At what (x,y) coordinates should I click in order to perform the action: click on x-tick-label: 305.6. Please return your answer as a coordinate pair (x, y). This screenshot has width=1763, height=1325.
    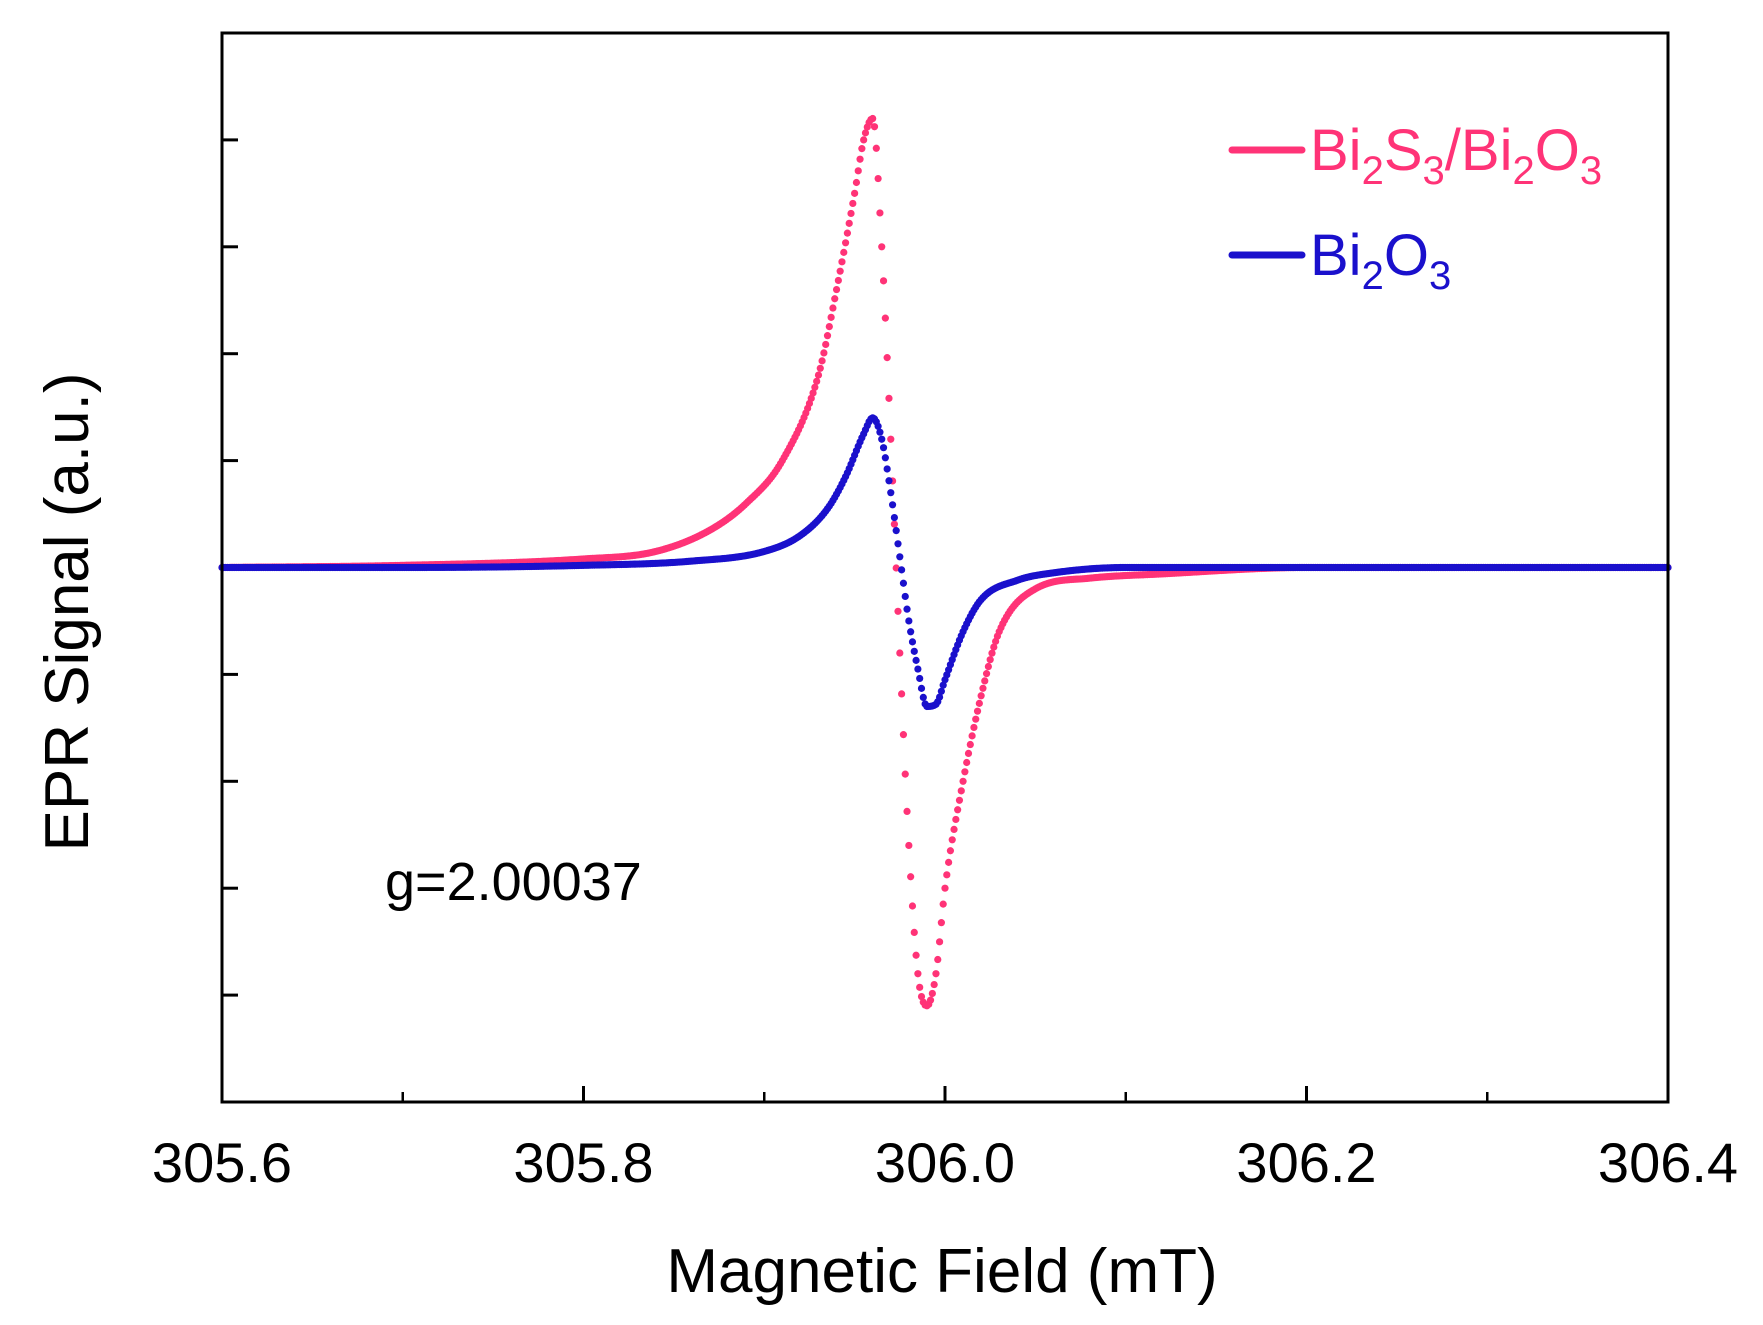
    Looking at the image, I should click on (222, 1162).